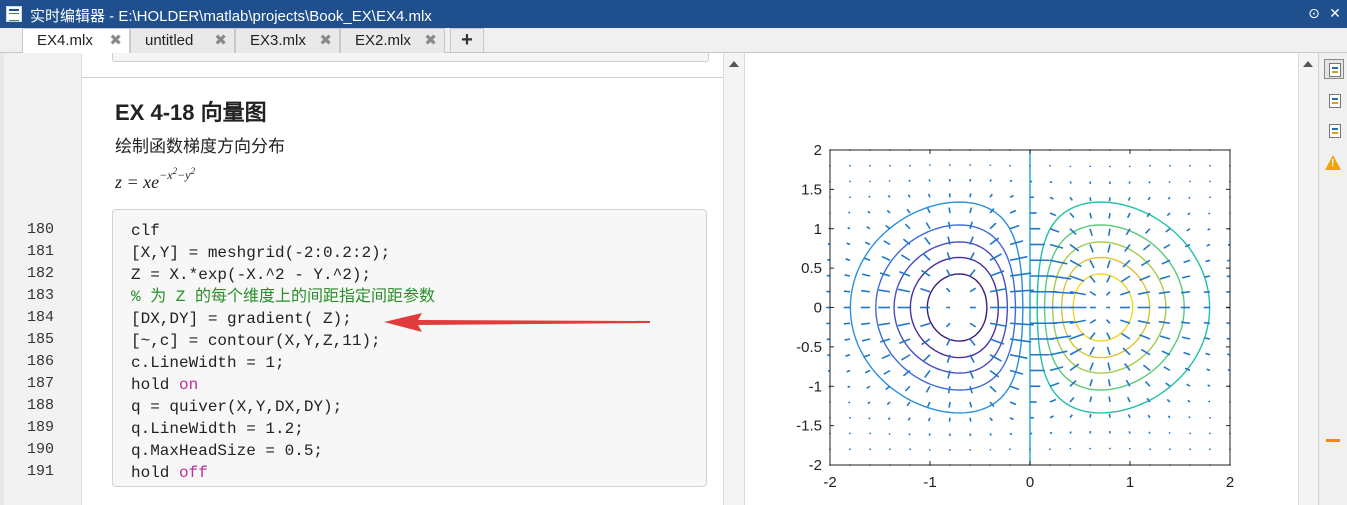 The width and height of the screenshot is (1347, 505). I want to click on output-inline-icon, so click(1334, 100).